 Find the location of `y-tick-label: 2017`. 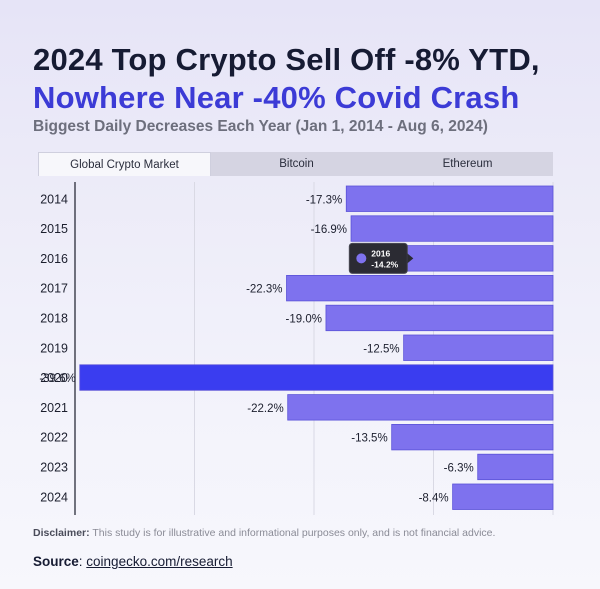

y-tick-label: 2017 is located at coordinates (54, 289).